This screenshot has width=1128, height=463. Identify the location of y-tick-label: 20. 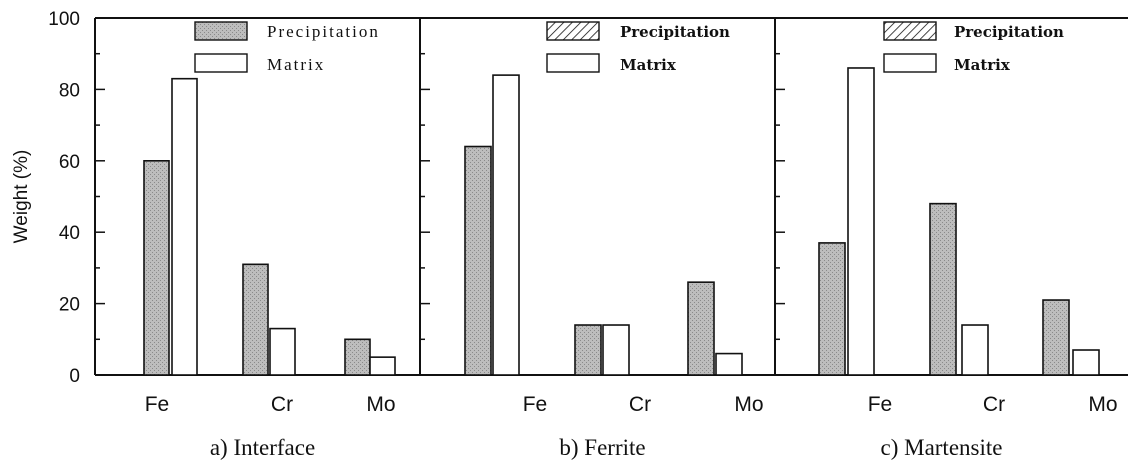
(69, 305).